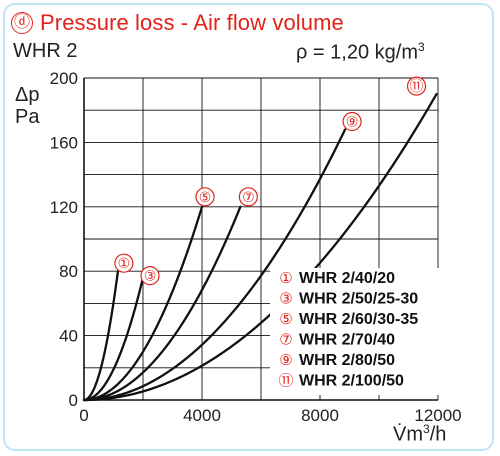 The height and width of the screenshot is (456, 500). Describe the element at coordinates (351, 381) in the screenshot. I see `legend-label: WHR 2/100/50` at that location.